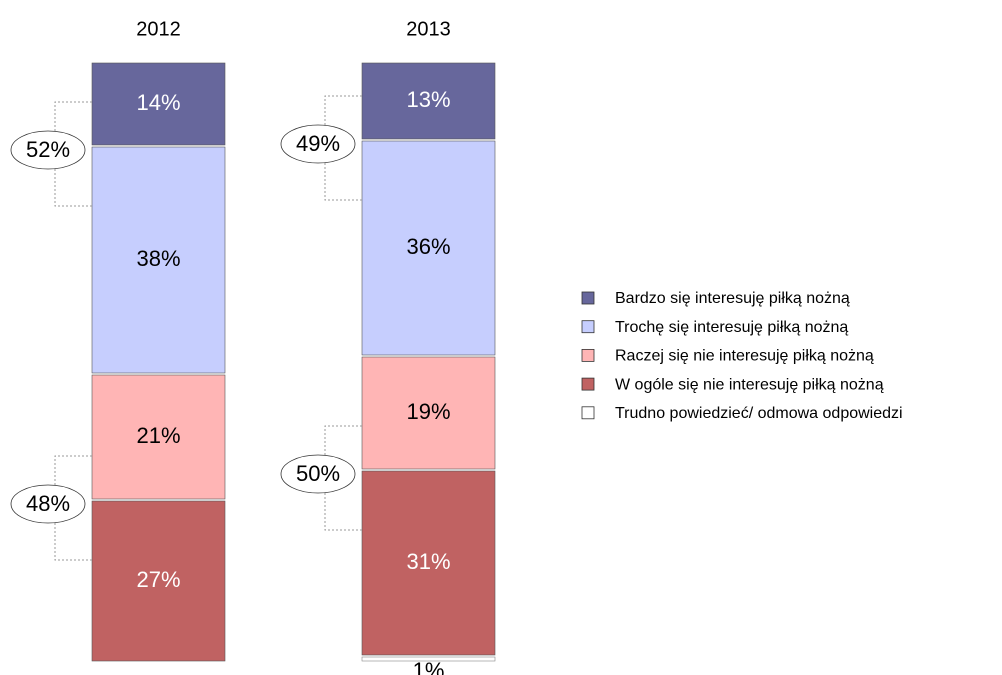 The image size is (1002, 675). I want to click on data-label: 38%, so click(158, 258).